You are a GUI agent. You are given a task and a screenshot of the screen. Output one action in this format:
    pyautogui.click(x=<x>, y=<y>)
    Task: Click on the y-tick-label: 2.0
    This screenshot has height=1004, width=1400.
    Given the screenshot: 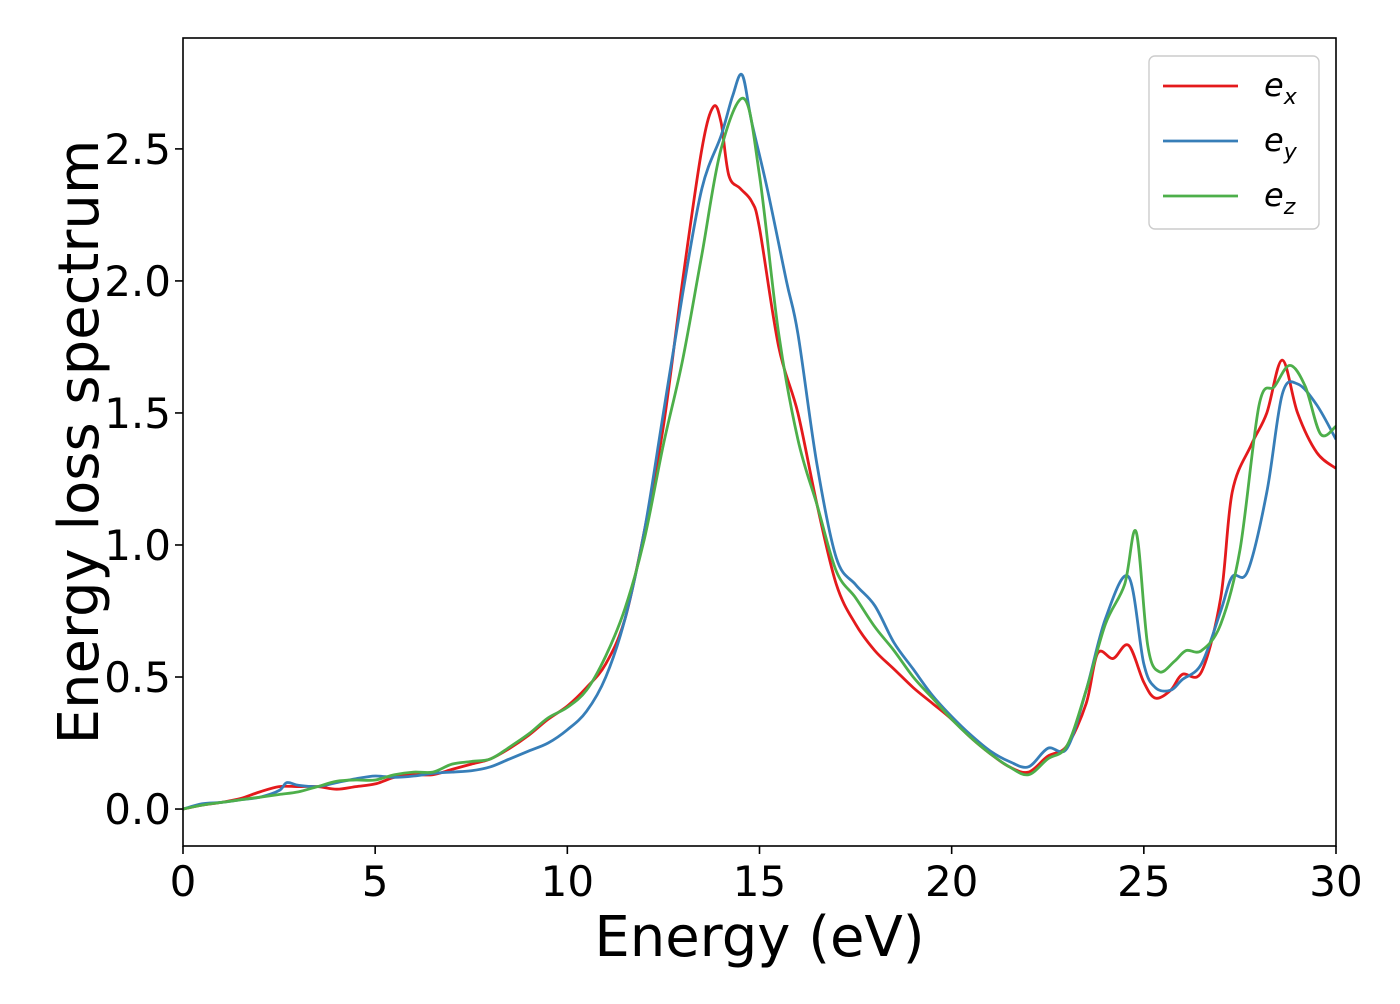 What is the action you would take?
    pyautogui.click(x=137, y=281)
    